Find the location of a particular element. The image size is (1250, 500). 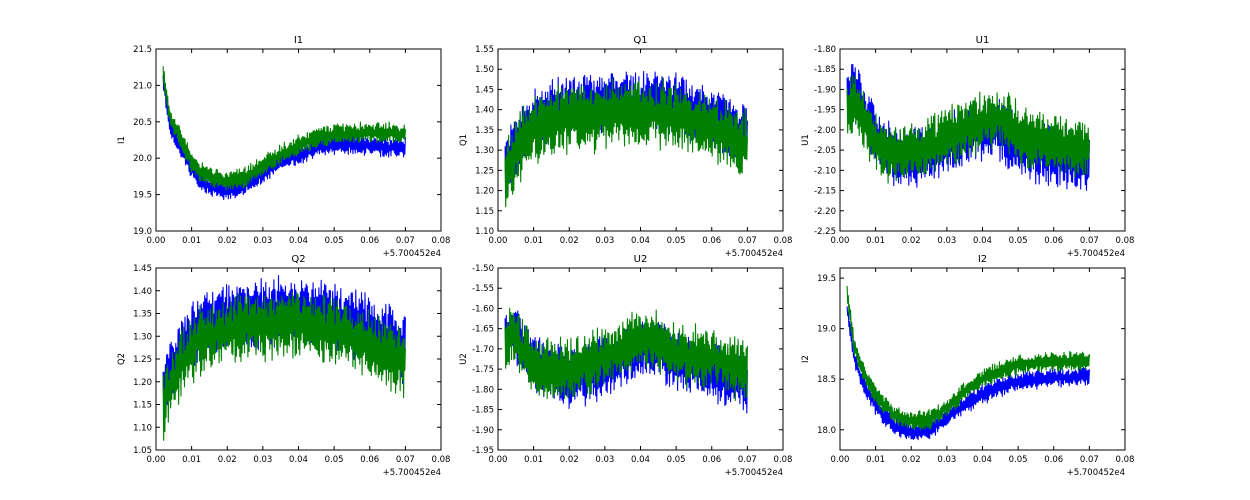

y-tick-label: -2.20 is located at coordinates (825, 212).